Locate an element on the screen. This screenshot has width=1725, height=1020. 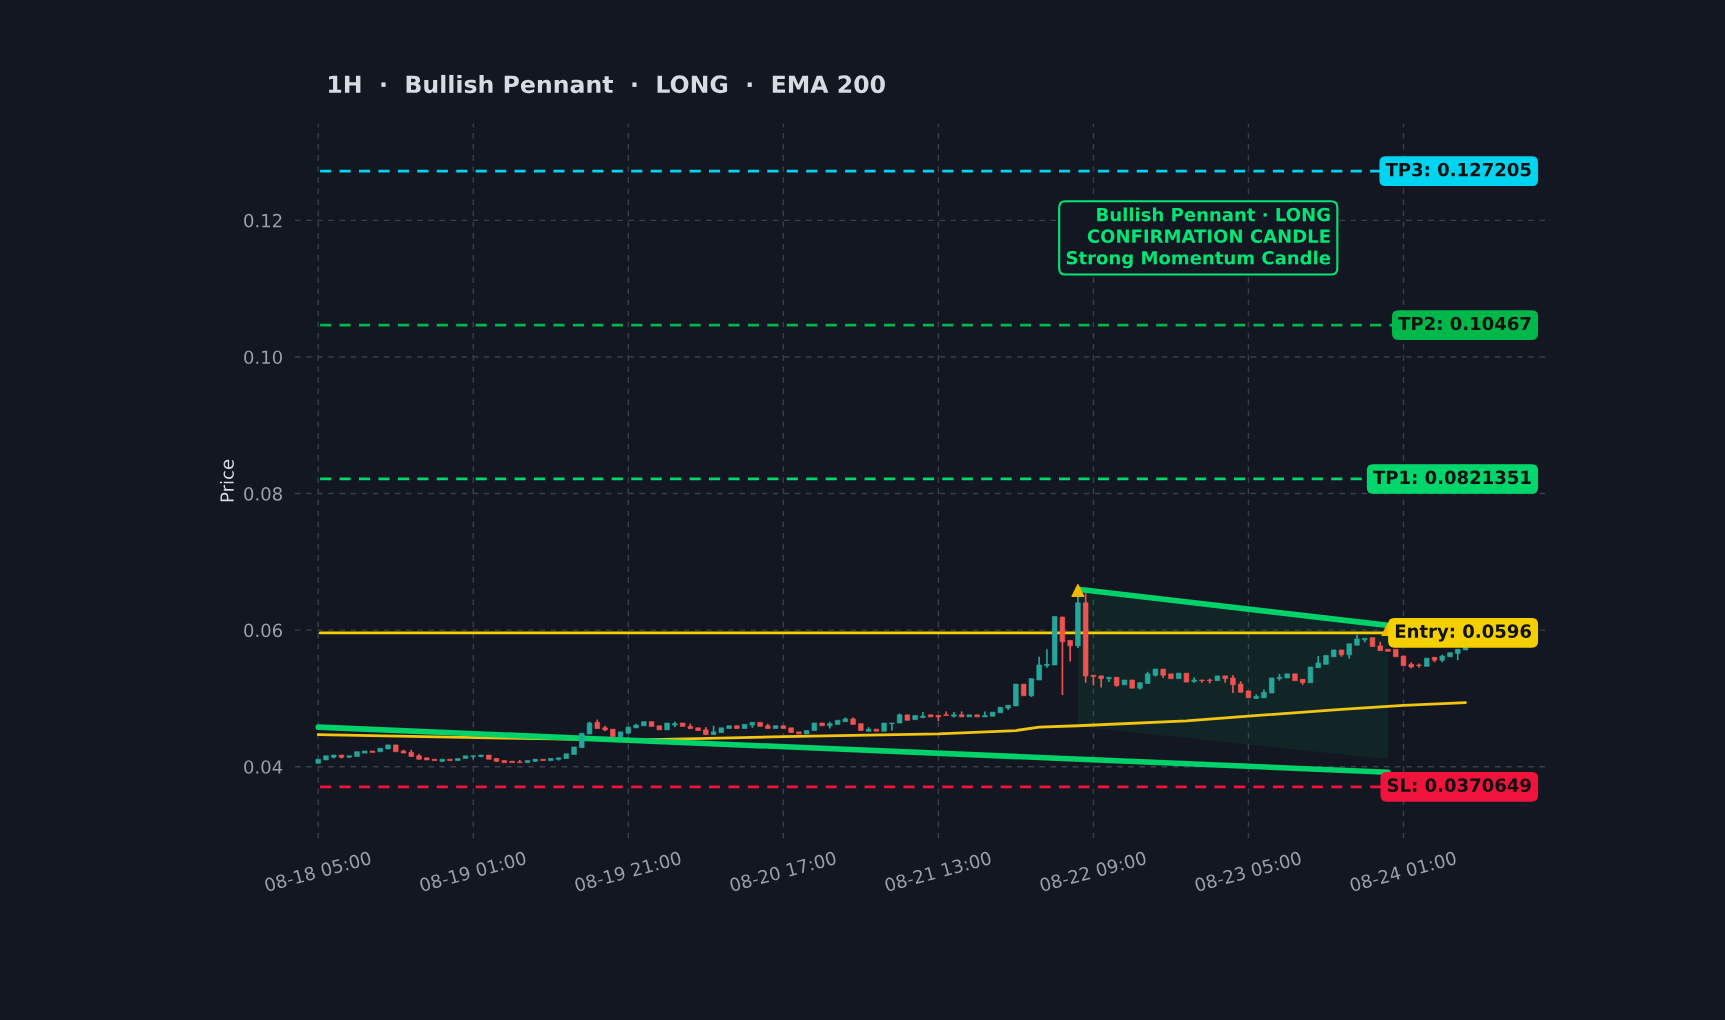
x-tick-label: 08-22 09:00 is located at coordinates (1093, 871).